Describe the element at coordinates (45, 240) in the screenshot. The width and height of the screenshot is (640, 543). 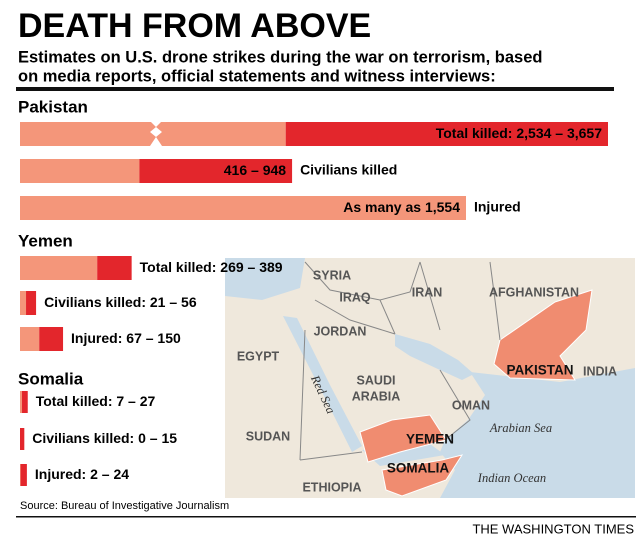
I see `section-title: Yemen` at that location.